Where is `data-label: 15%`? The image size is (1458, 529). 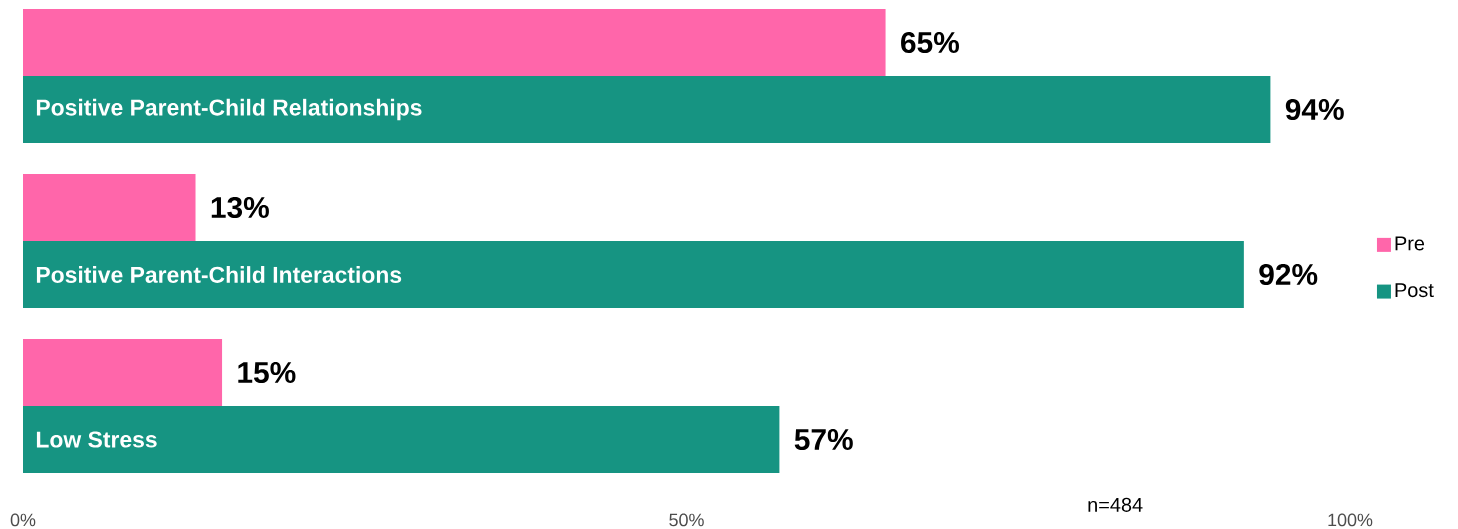 data-label: 15% is located at coordinates (267, 372).